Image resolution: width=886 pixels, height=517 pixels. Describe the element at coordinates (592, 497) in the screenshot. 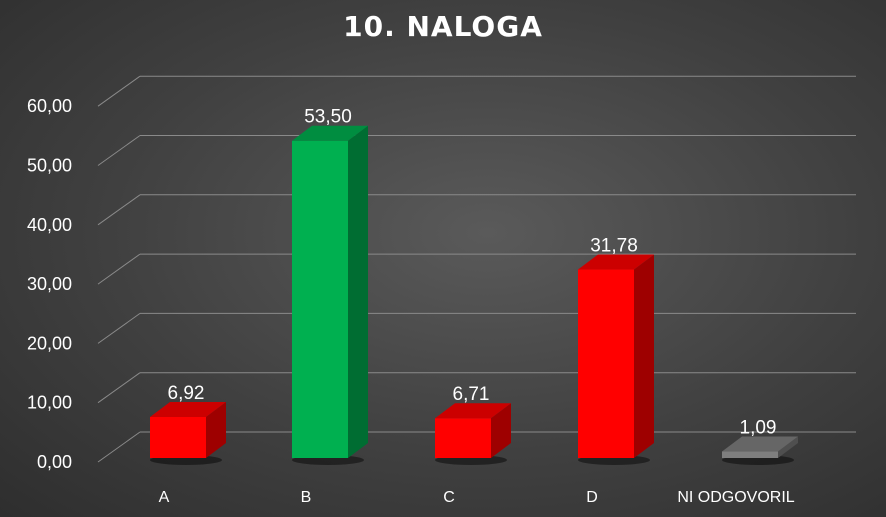

I see `x-tick-label: D` at that location.